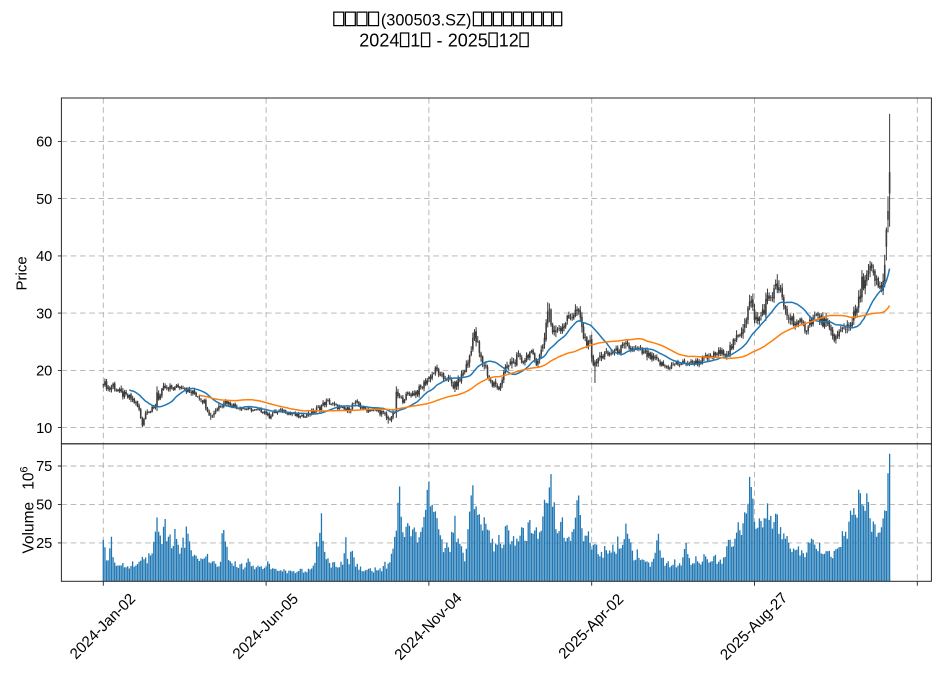 This screenshot has height=674, width=940. Describe the element at coordinates (44, 257) in the screenshot. I see `svg-text: 40` at that location.